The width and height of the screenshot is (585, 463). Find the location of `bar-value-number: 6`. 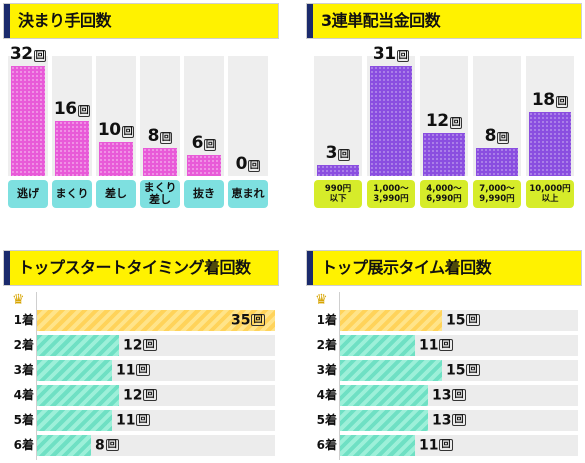

bar-value-number: 6 is located at coordinates (197, 143).